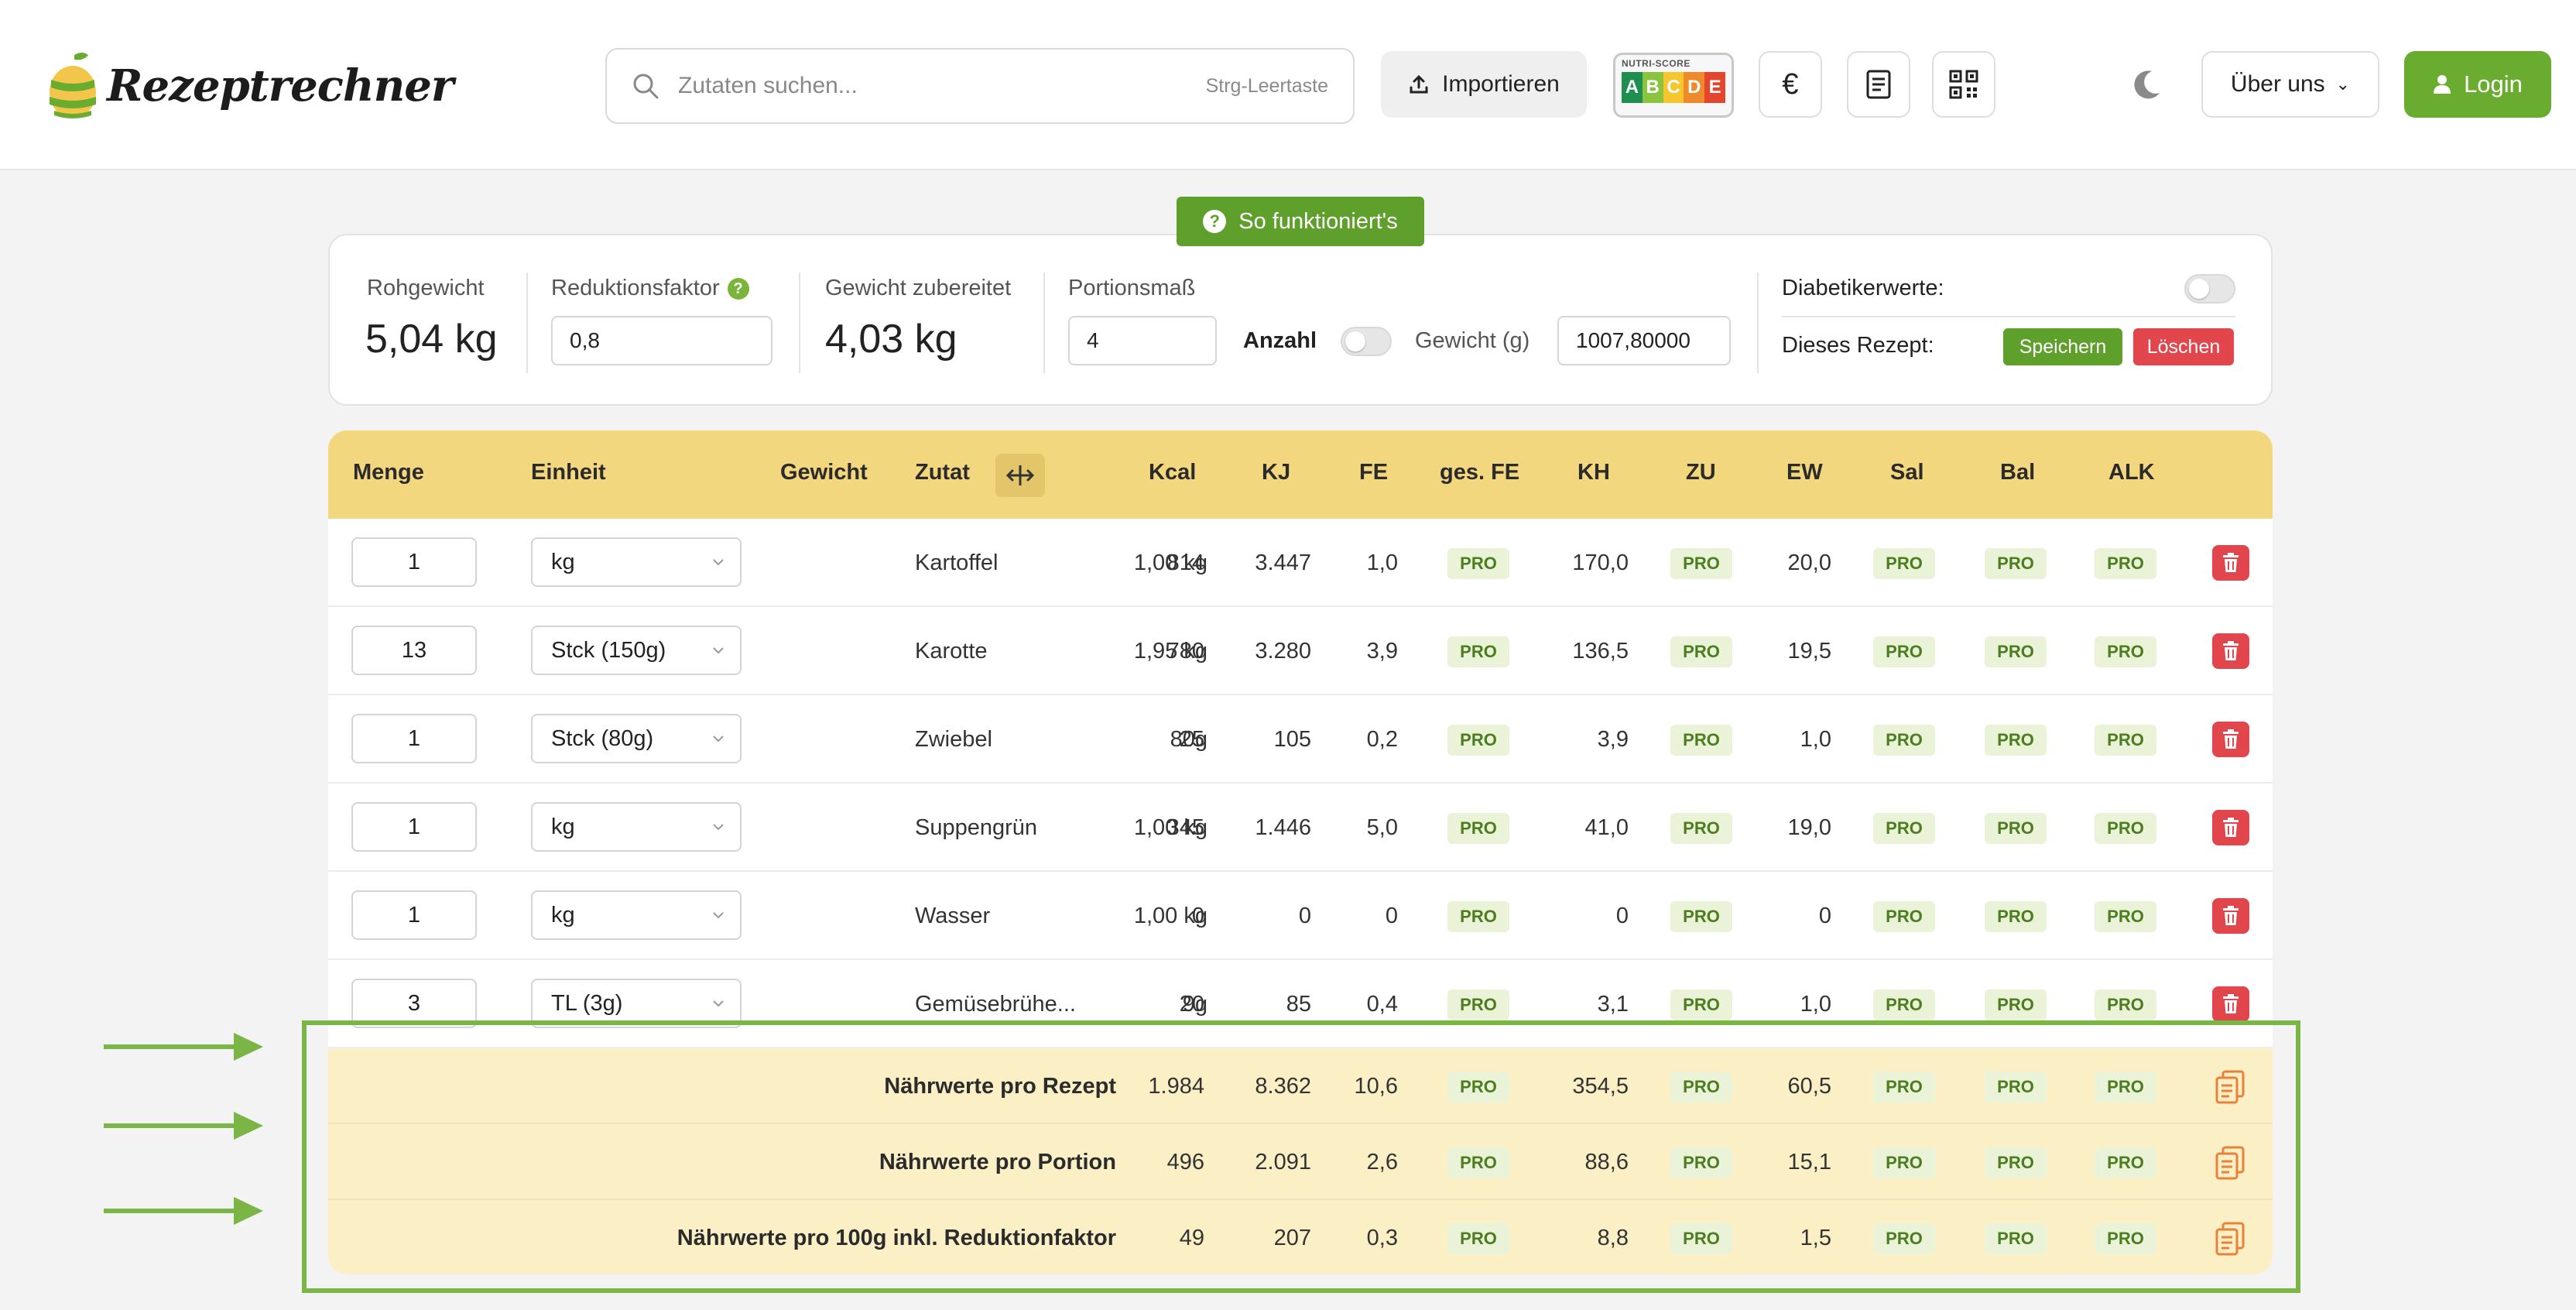  I want to click on this-recipe-label: Dieses Rezept:, so click(1858, 345).